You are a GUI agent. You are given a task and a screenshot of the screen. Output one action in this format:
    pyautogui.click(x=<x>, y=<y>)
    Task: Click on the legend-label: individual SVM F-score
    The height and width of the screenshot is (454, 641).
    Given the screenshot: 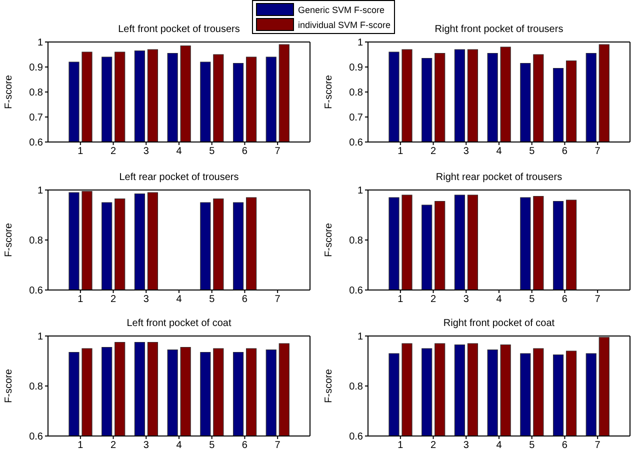 What is the action you would take?
    pyautogui.click(x=344, y=25)
    